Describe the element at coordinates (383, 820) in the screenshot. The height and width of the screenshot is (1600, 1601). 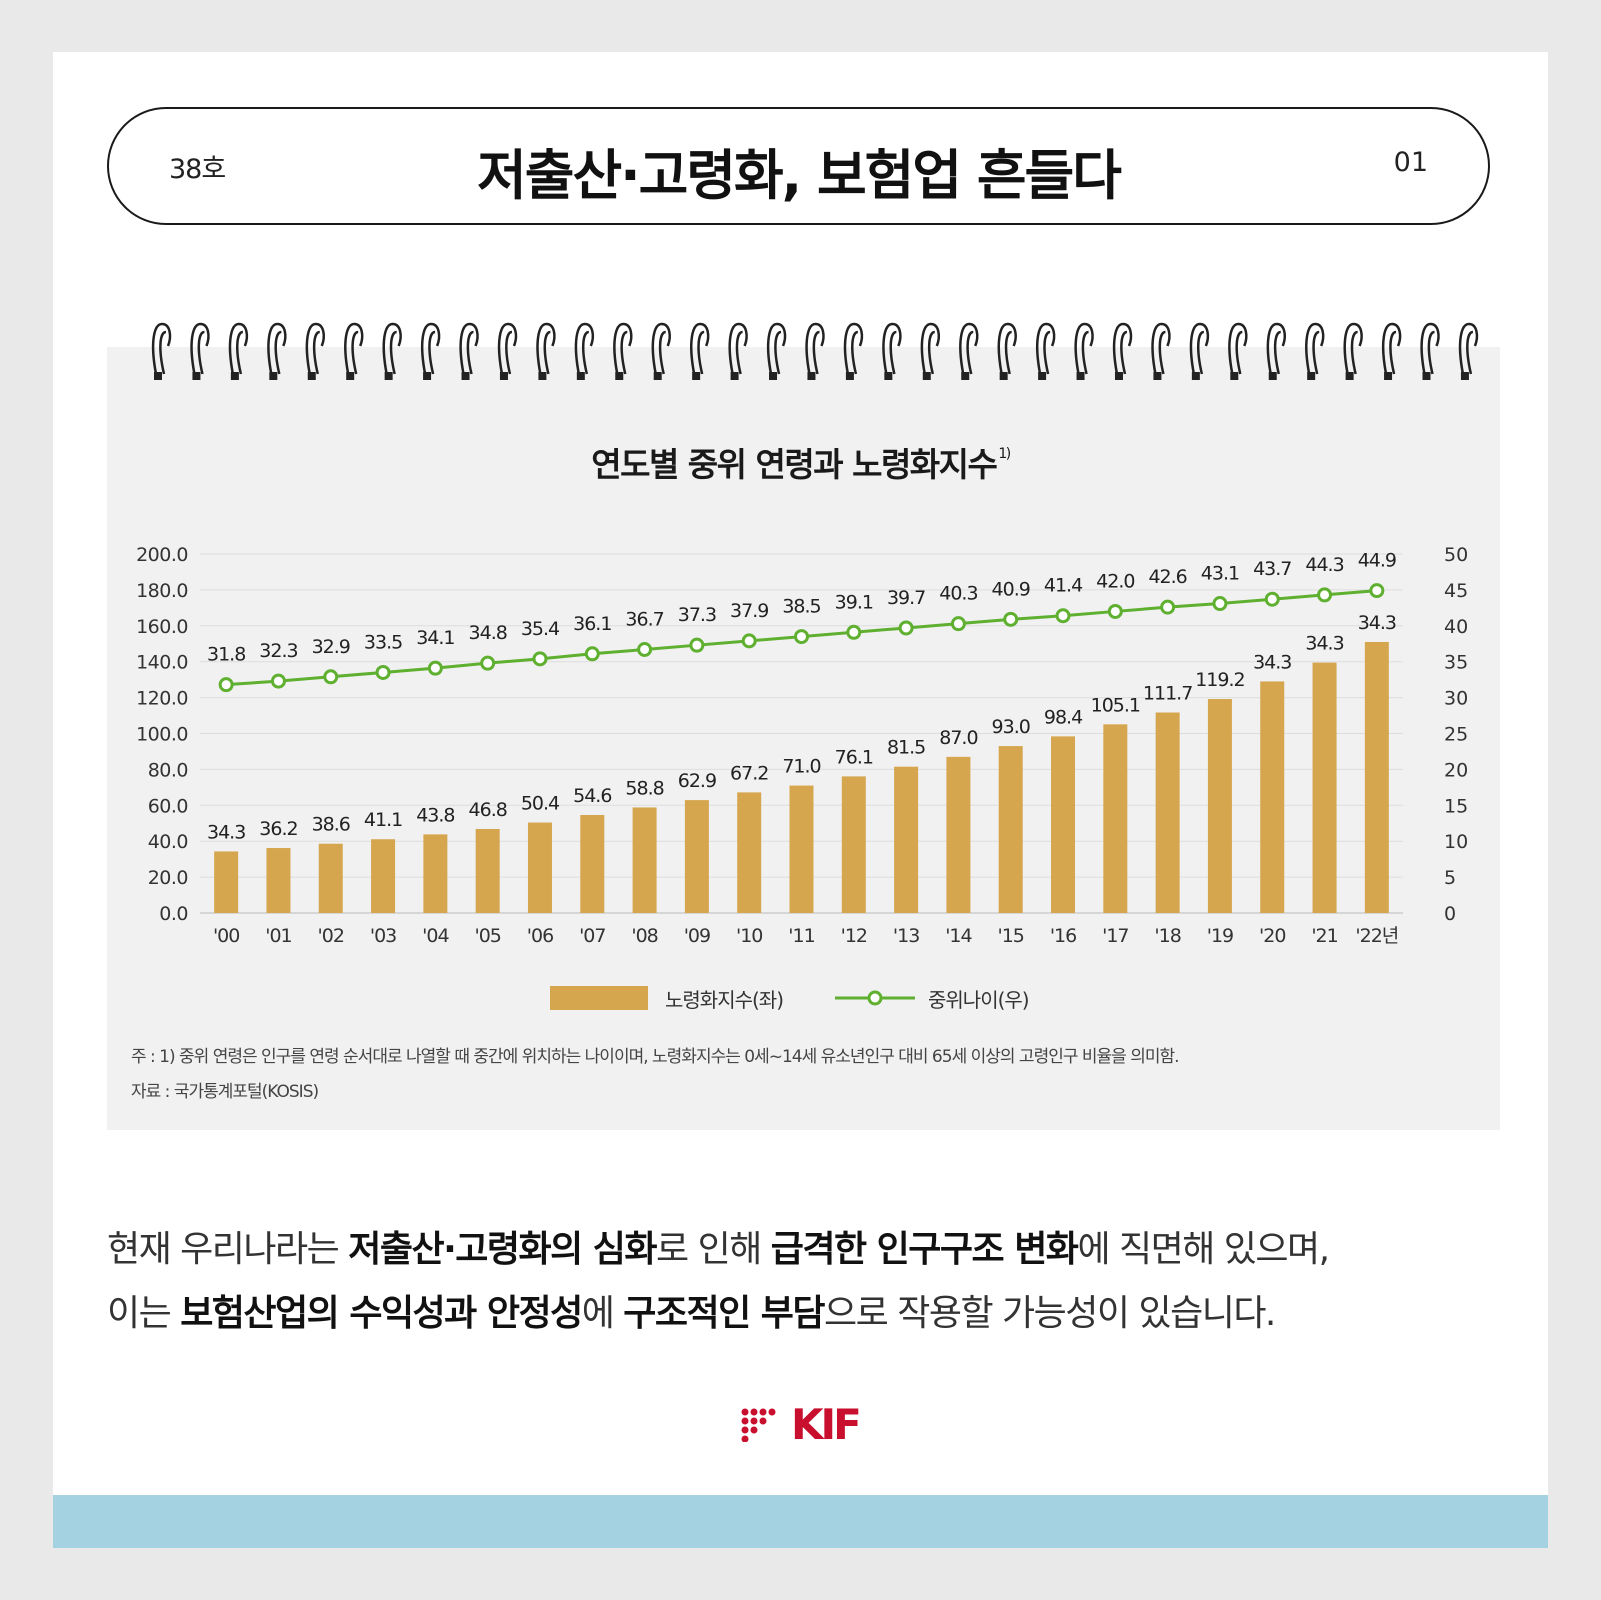
I see `bar-value-label: 41.1` at that location.